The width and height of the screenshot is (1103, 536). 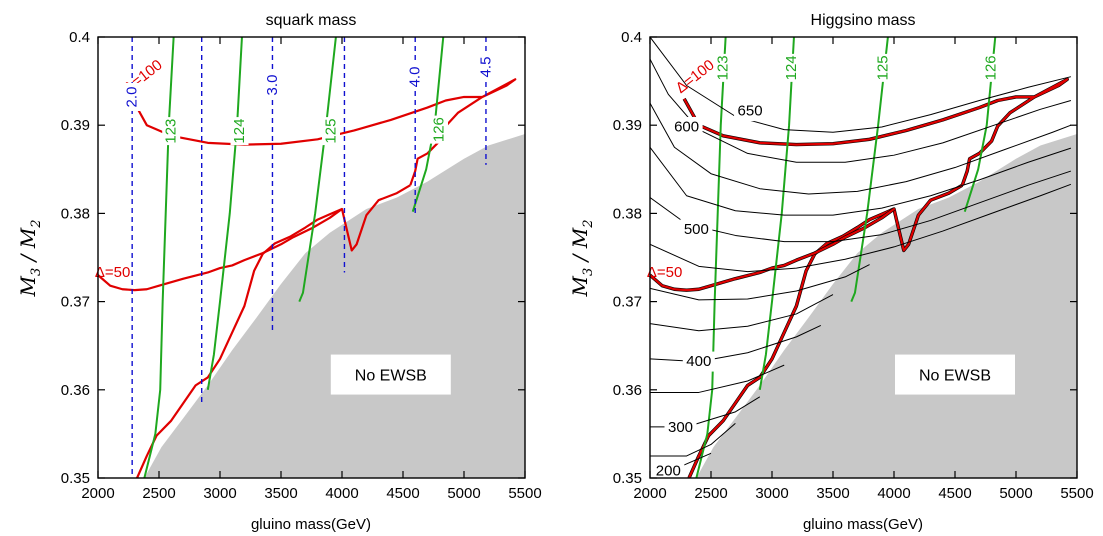 I want to click on chart-title: squark mass, so click(x=311, y=20).